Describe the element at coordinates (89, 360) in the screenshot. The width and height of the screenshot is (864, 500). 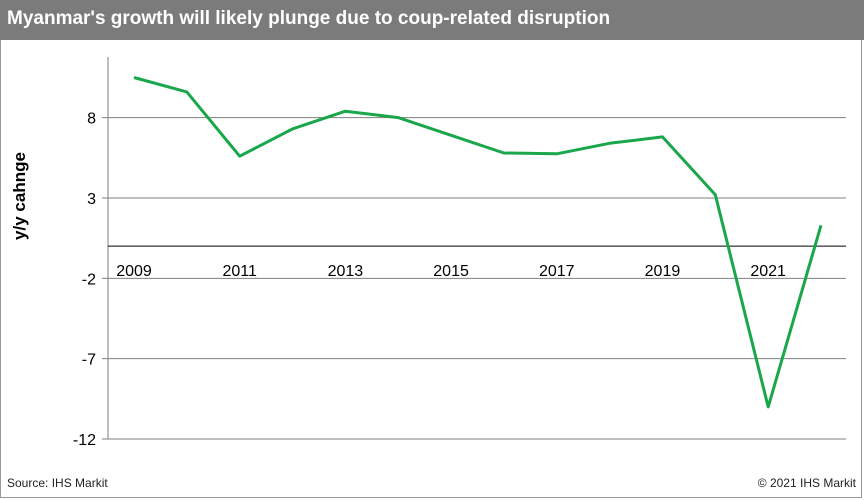
I see `y-tick-label: -7` at that location.